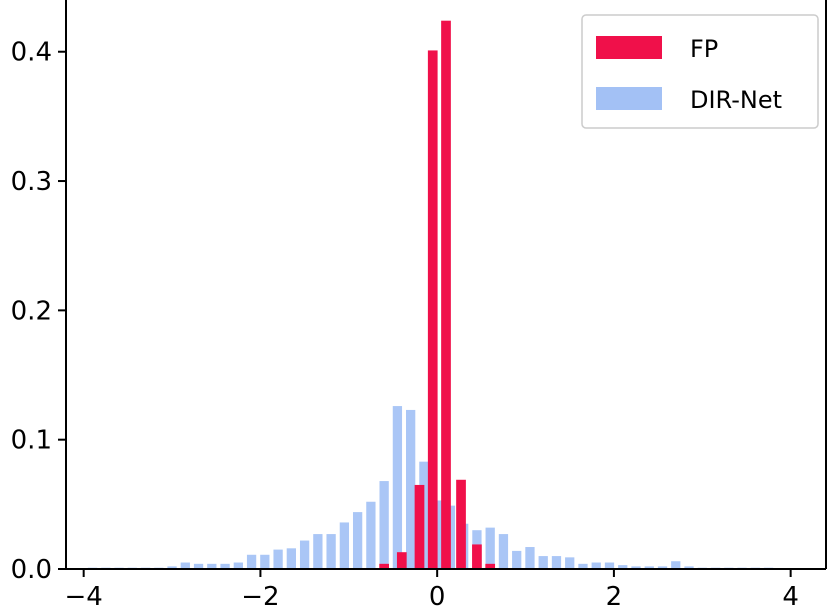 The image size is (830, 612). I want to click on y-tick-label: 0.4, so click(31, 53).